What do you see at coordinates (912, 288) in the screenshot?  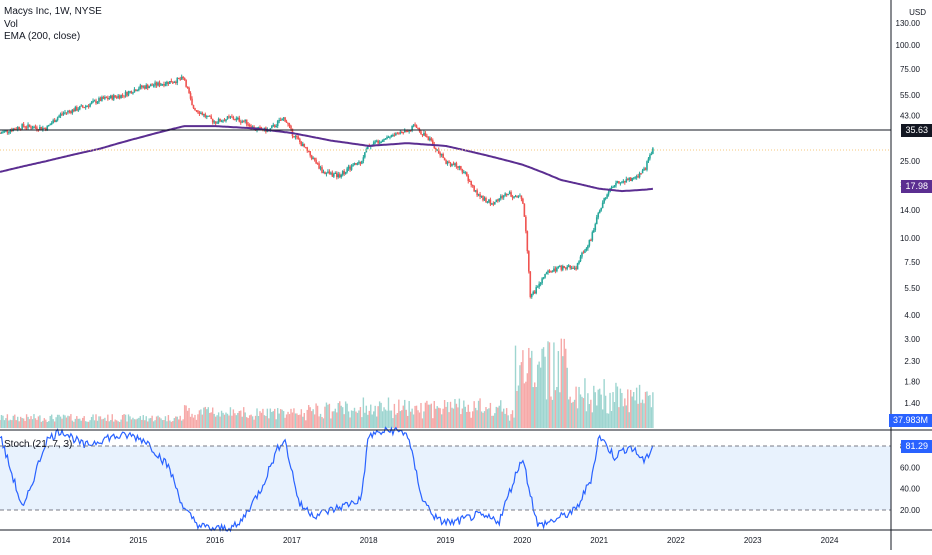 I see `price-axis-tick: 5.50` at bounding box center [912, 288].